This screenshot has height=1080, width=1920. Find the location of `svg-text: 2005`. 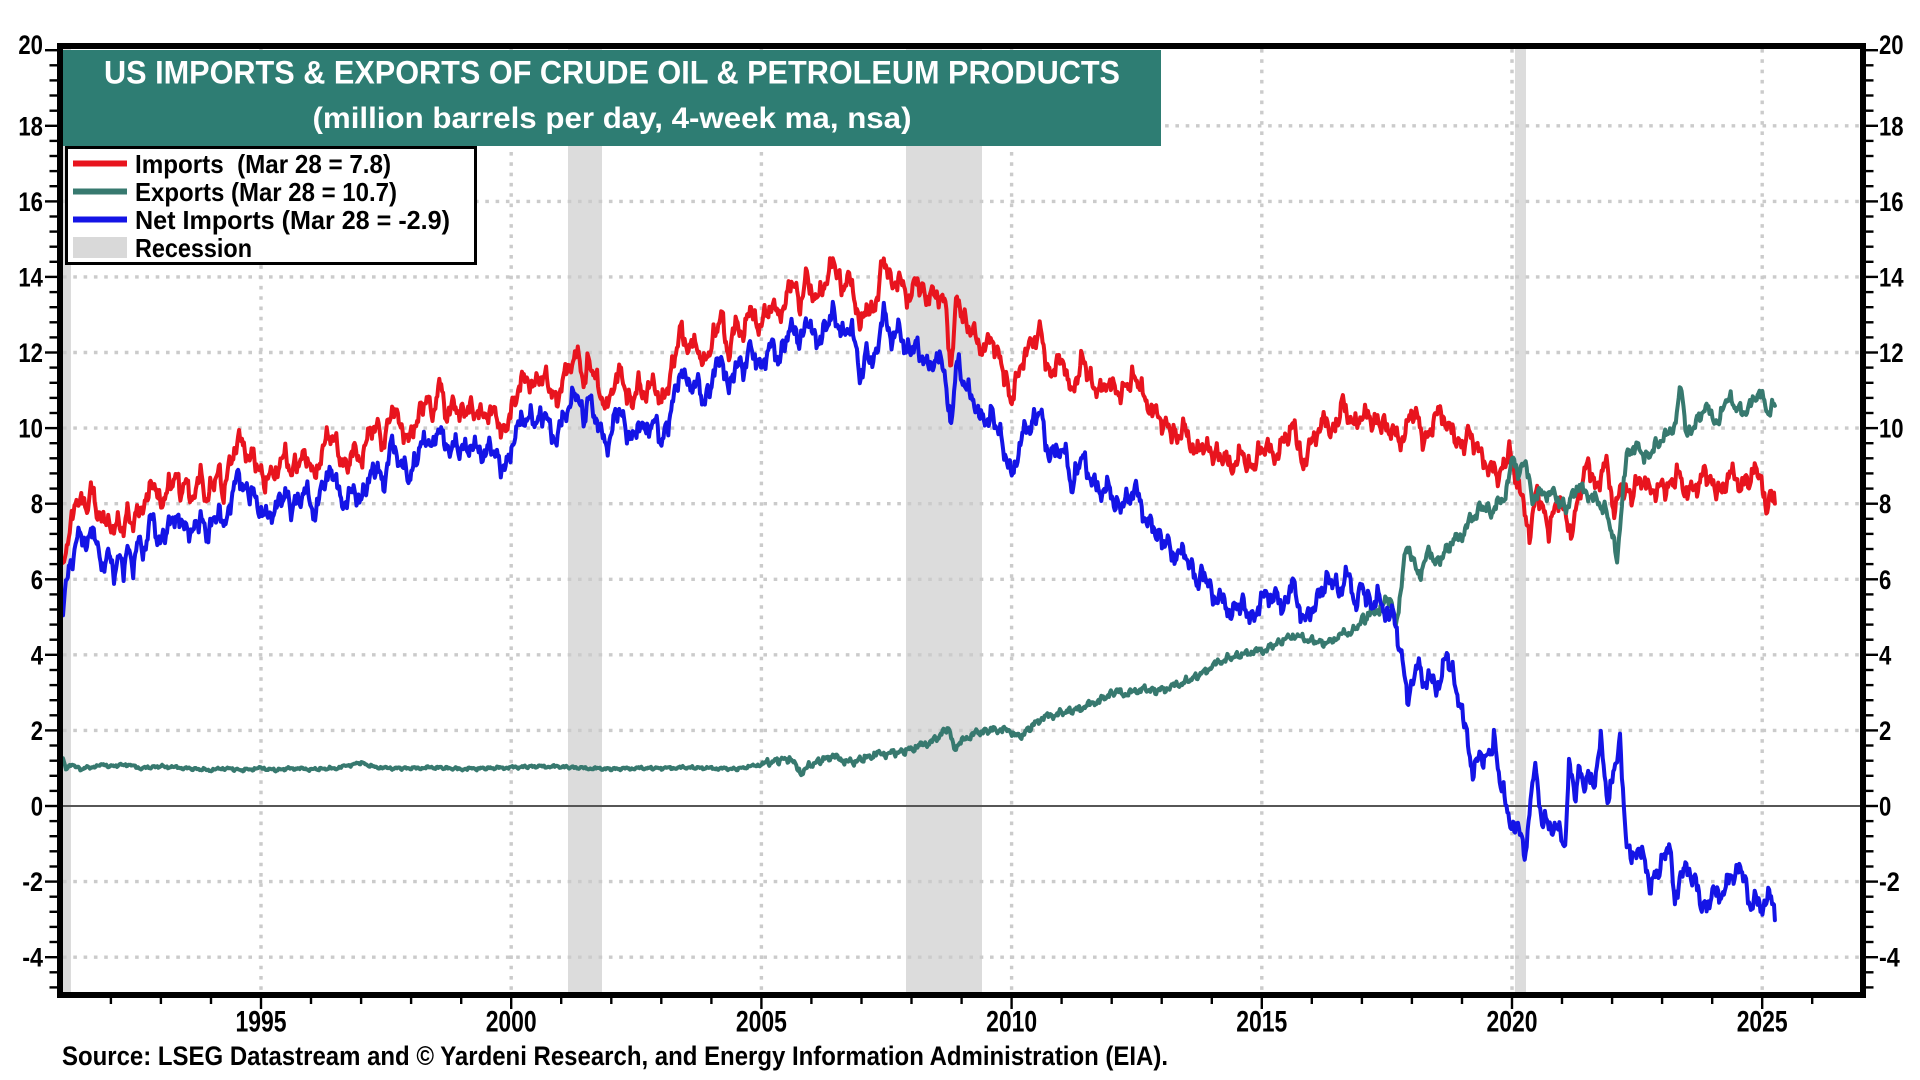

svg-text: 2005 is located at coordinates (761, 1022).